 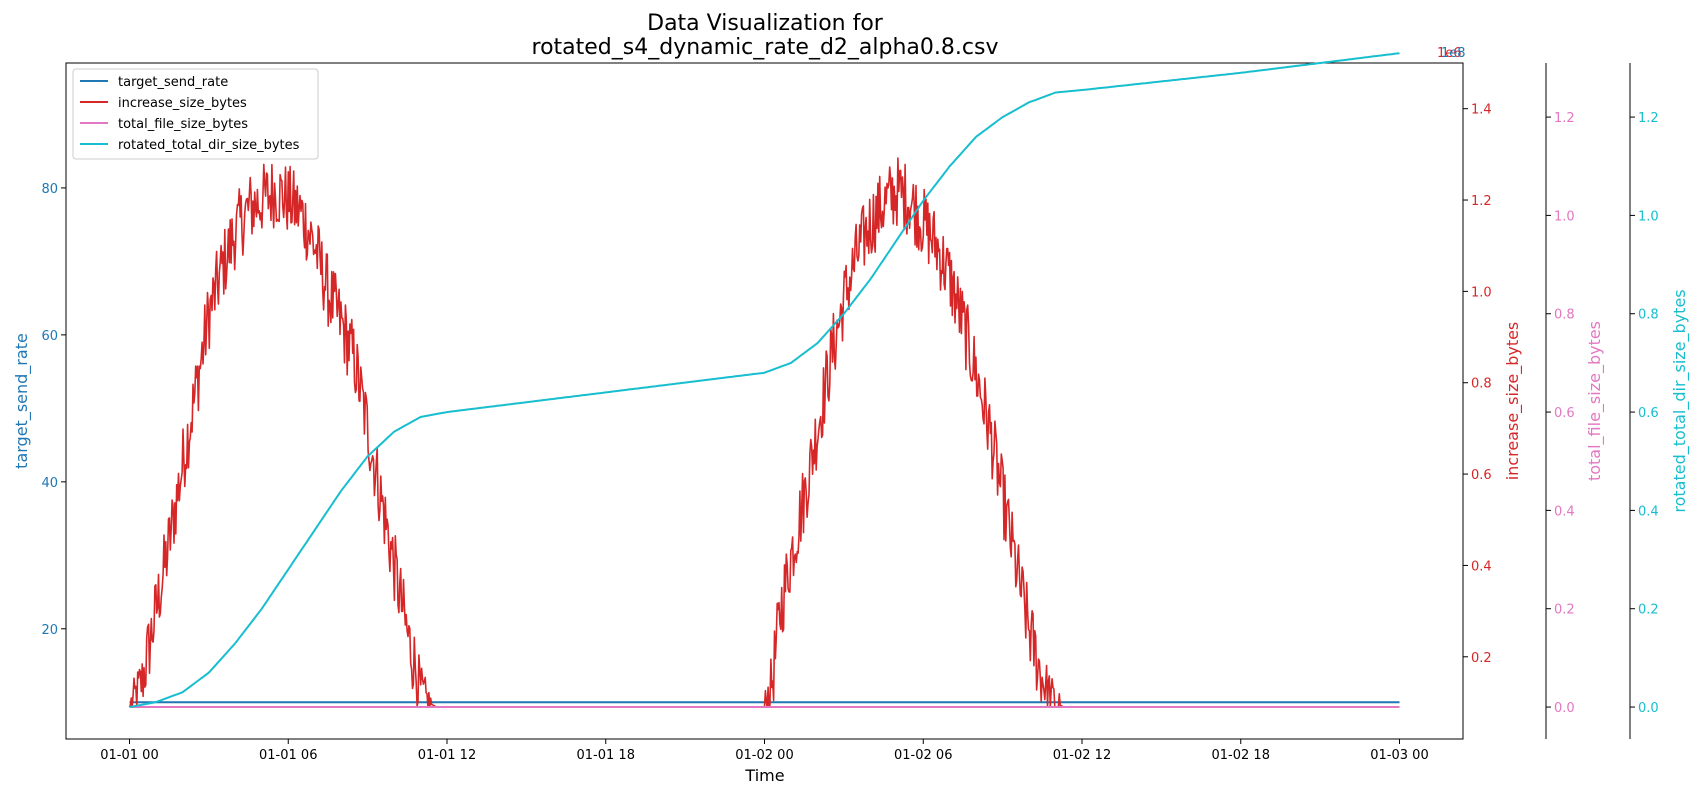 What do you see at coordinates (1481, 201) in the screenshot?
I see `right1-y-tick-label: 1.2` at bounding box center [1481, 201].